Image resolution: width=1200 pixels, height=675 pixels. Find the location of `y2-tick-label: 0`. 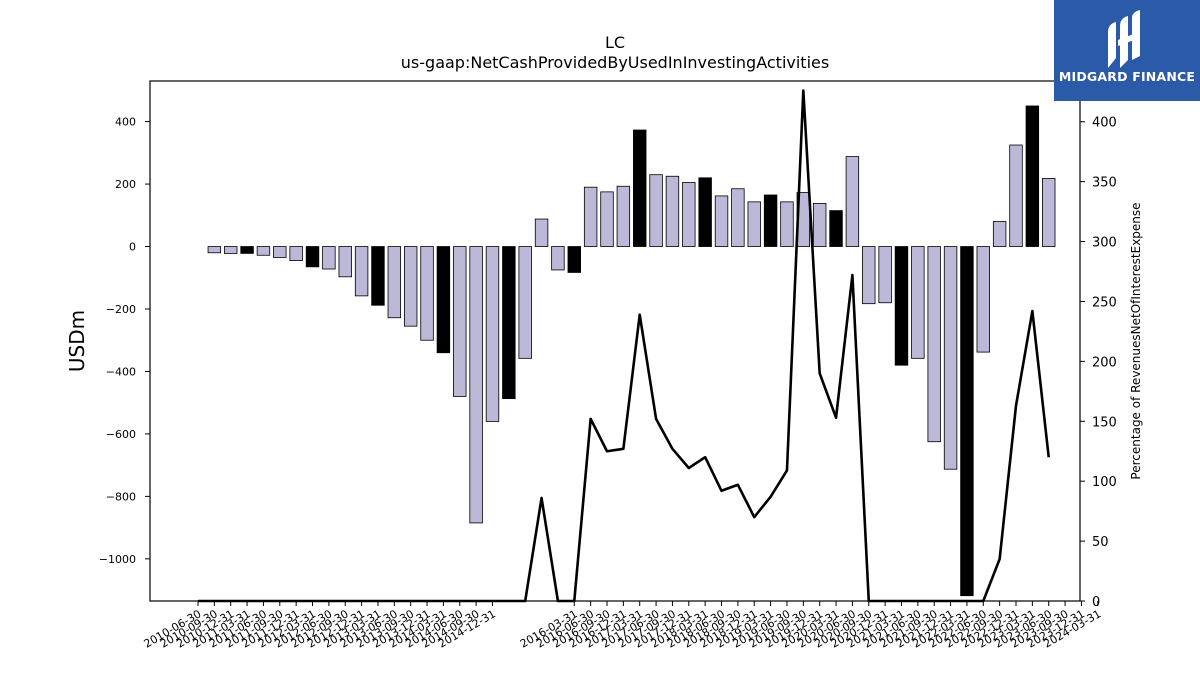

y2-tick-label: 0 is located at coordinates (1096, 602).